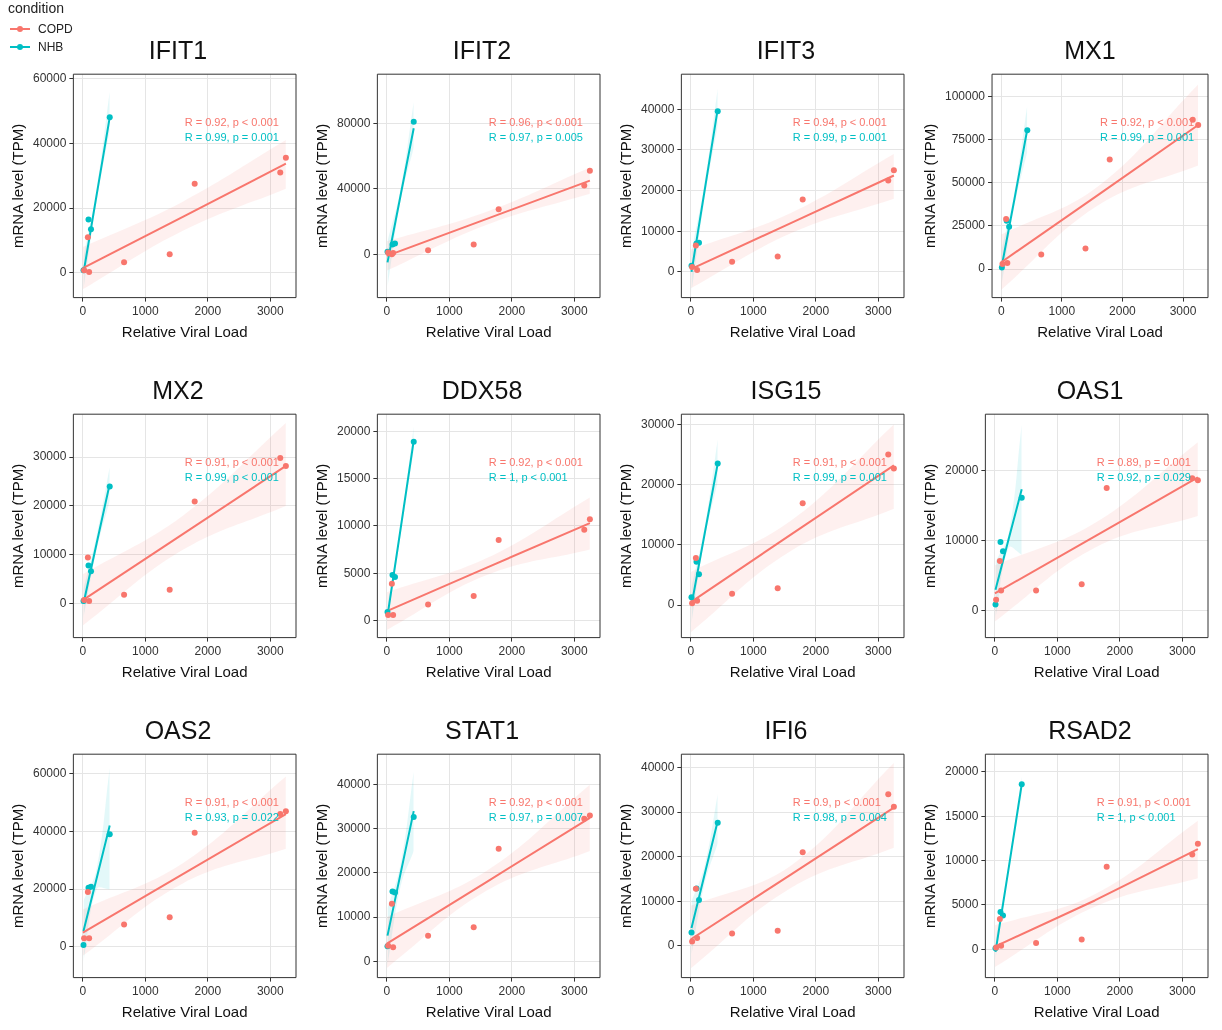 This screenshot has height=1030, width=1222. What do you see at coordinates (231, 477) in the screenshot?
I see `annotation: R = 0.99, p < 0.001` at bounding box center [231, 477].